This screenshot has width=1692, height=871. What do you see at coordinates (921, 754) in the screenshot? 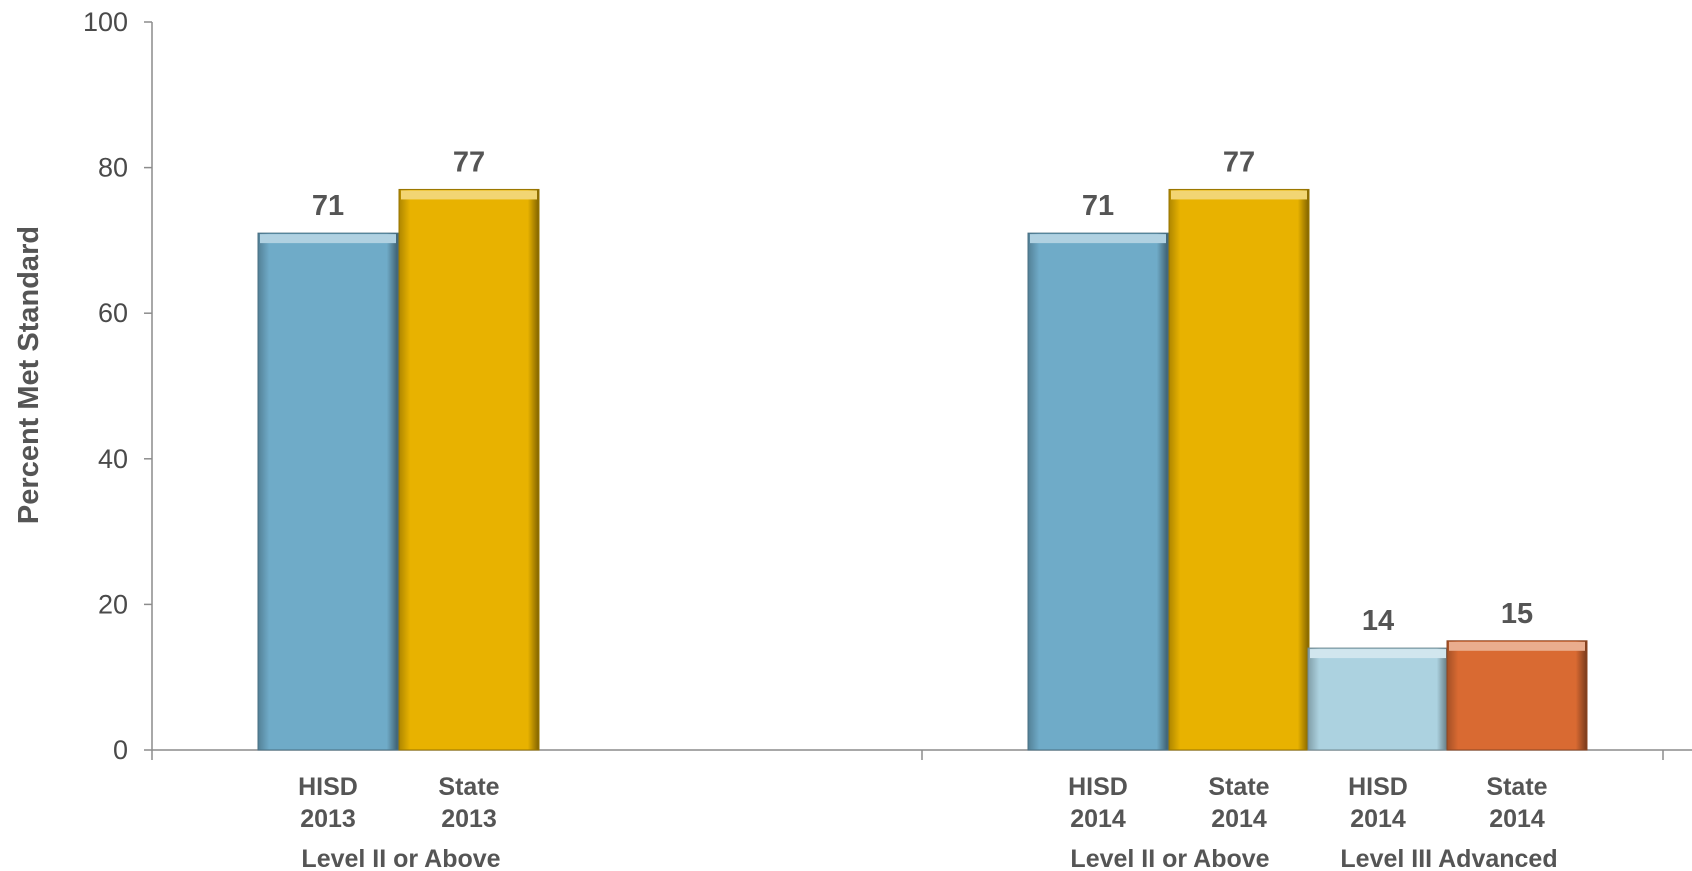
I see `x-axis` at bounding box center [921, 754].